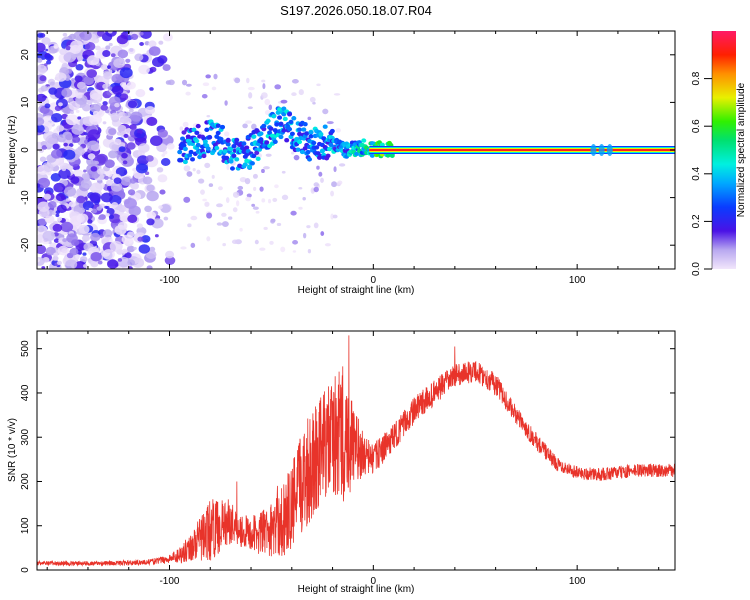  I want to click on spectrogram-ytick-label: -10, so click(25, 197).